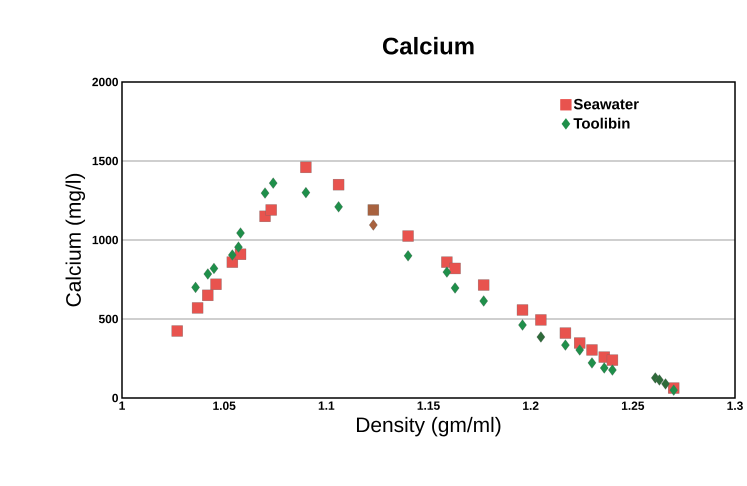  What do you see at coordinates (602, 123) in the screenshot?
I see `legend-label: Toolibin` at bounding box center [602, 123].